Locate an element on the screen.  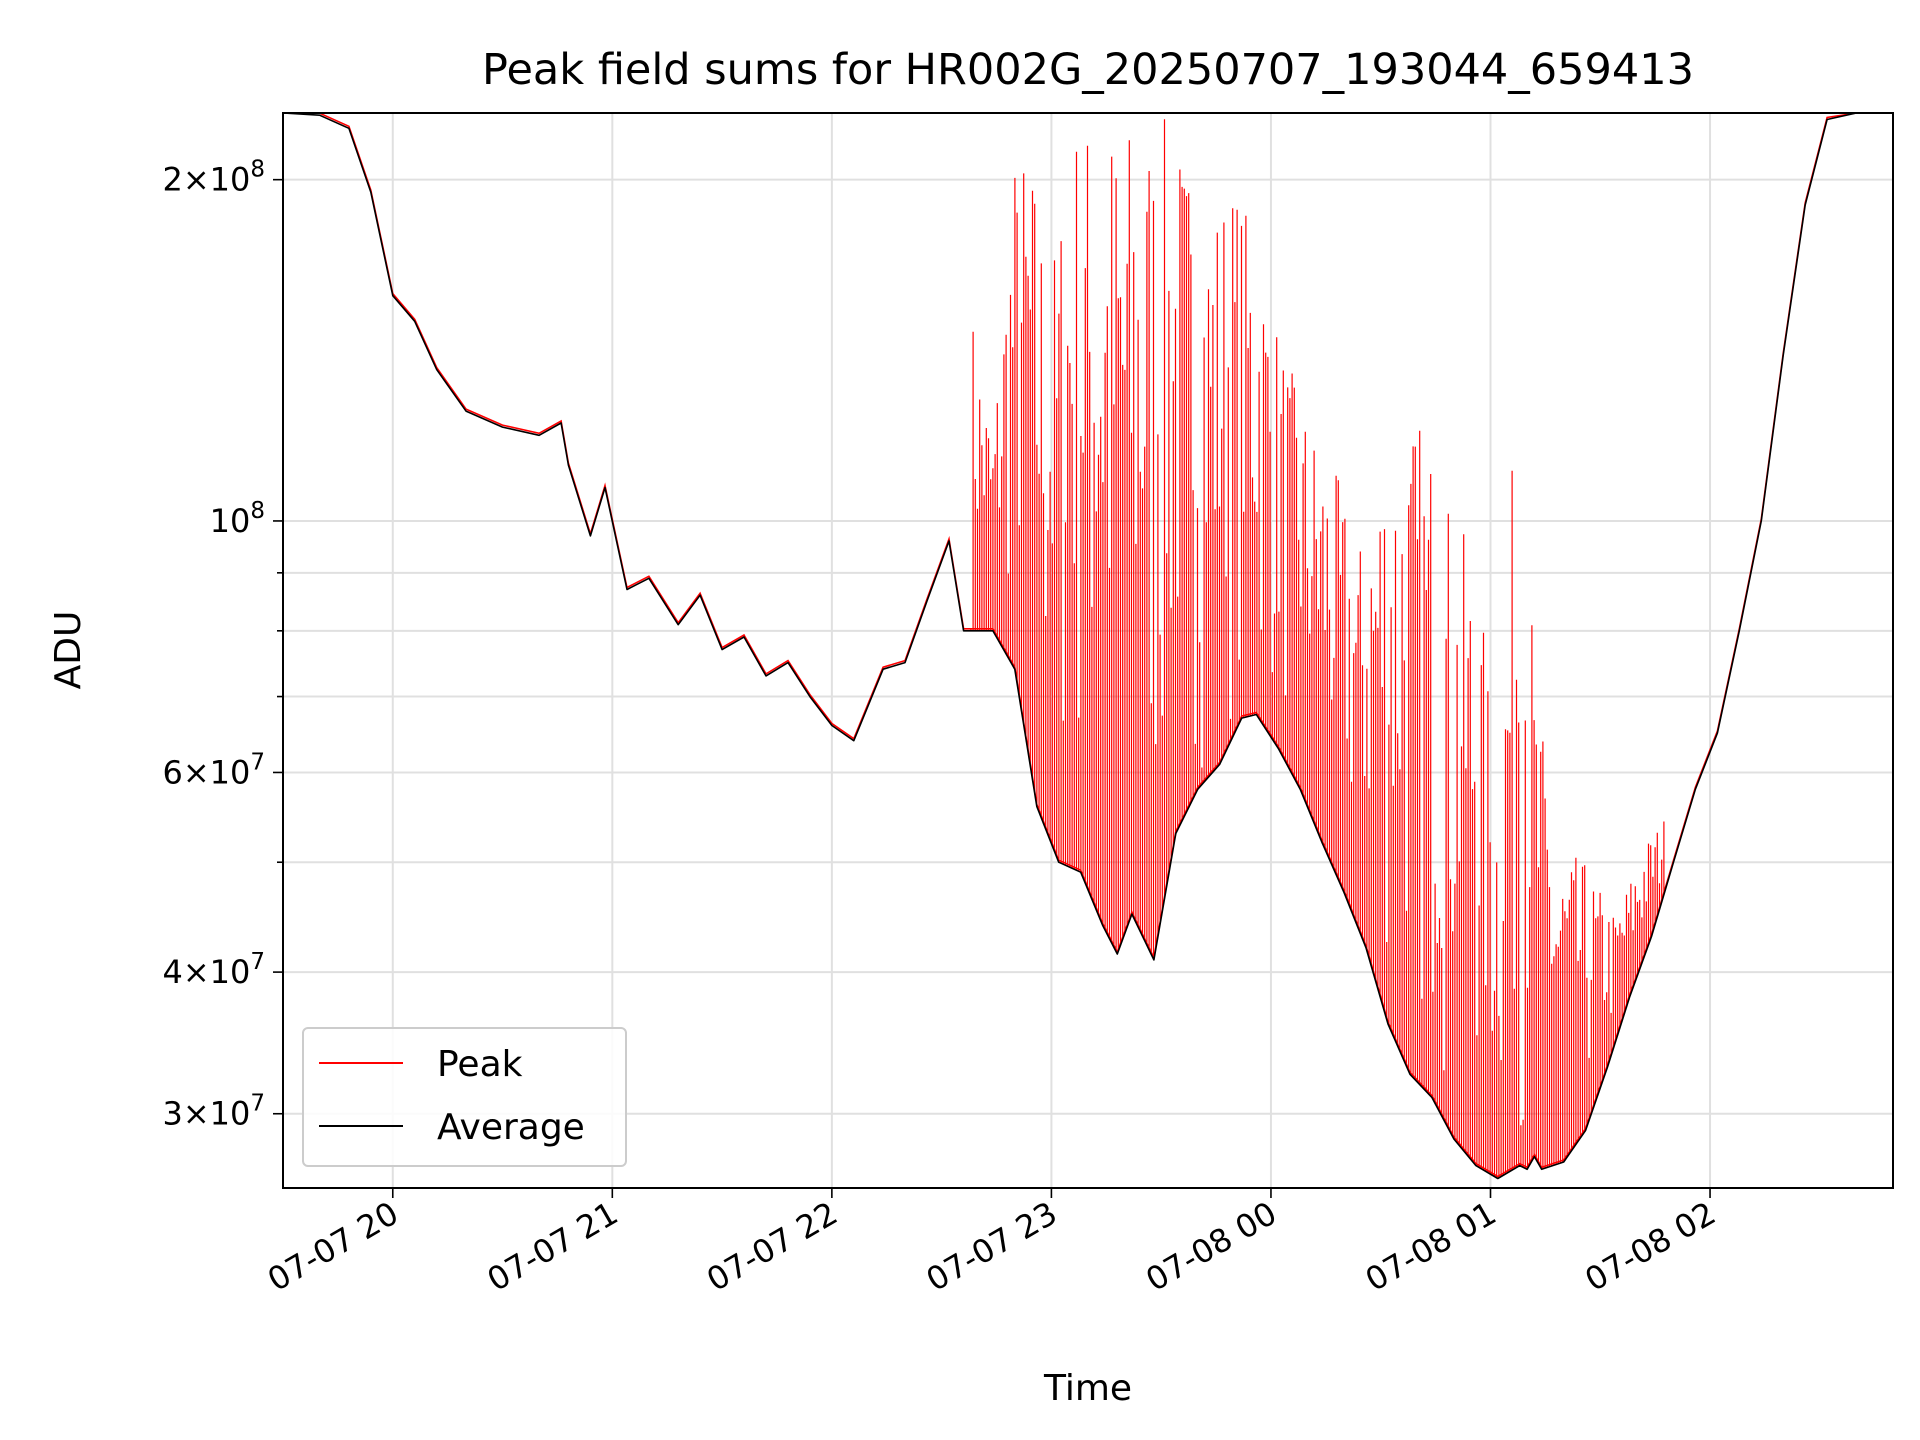
legend-label-average: Average is located at coordinates (511, 1127).